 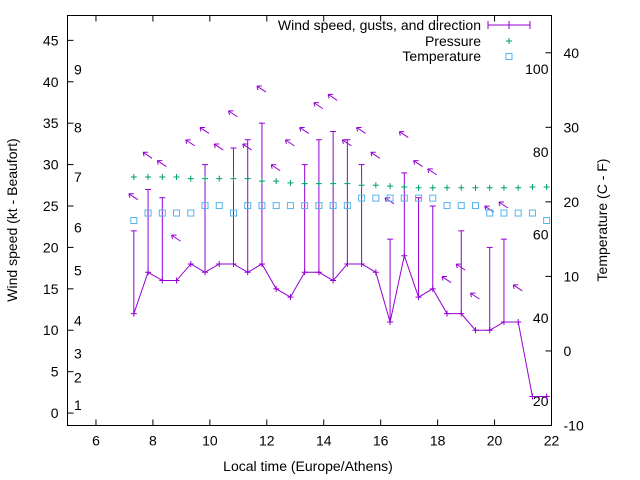 What do you see at coordinates (78, 377) in the screenshot?
I see `beaufort-label: 2` at bounding box center [78, 377].